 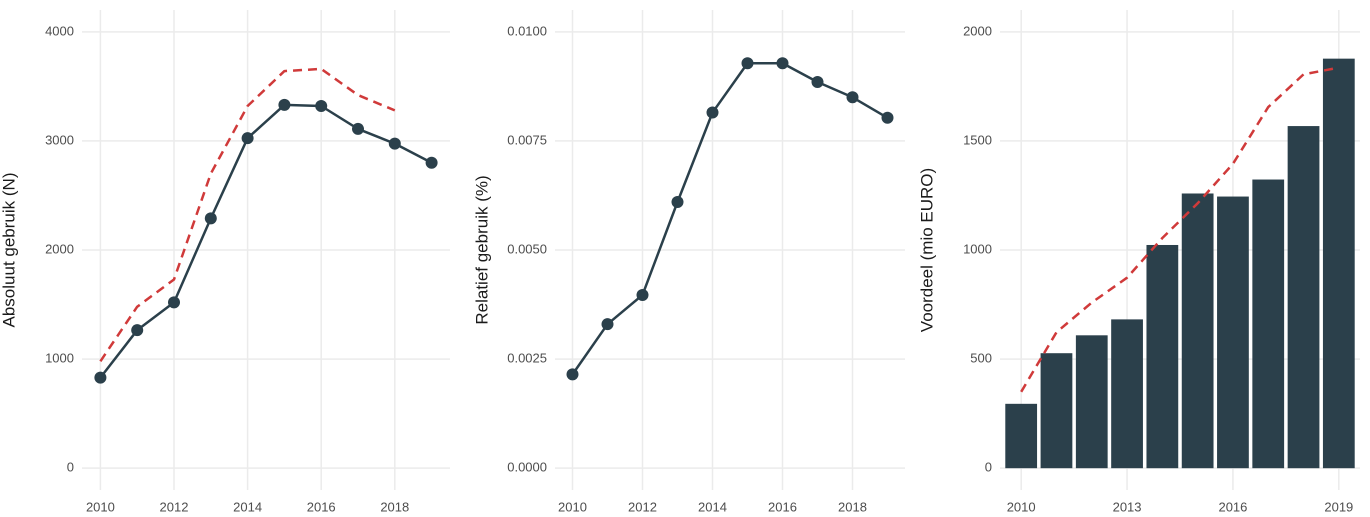 I want to click on y-axis-label: Voordeel (mio EURO), so click(x=926, y=250).